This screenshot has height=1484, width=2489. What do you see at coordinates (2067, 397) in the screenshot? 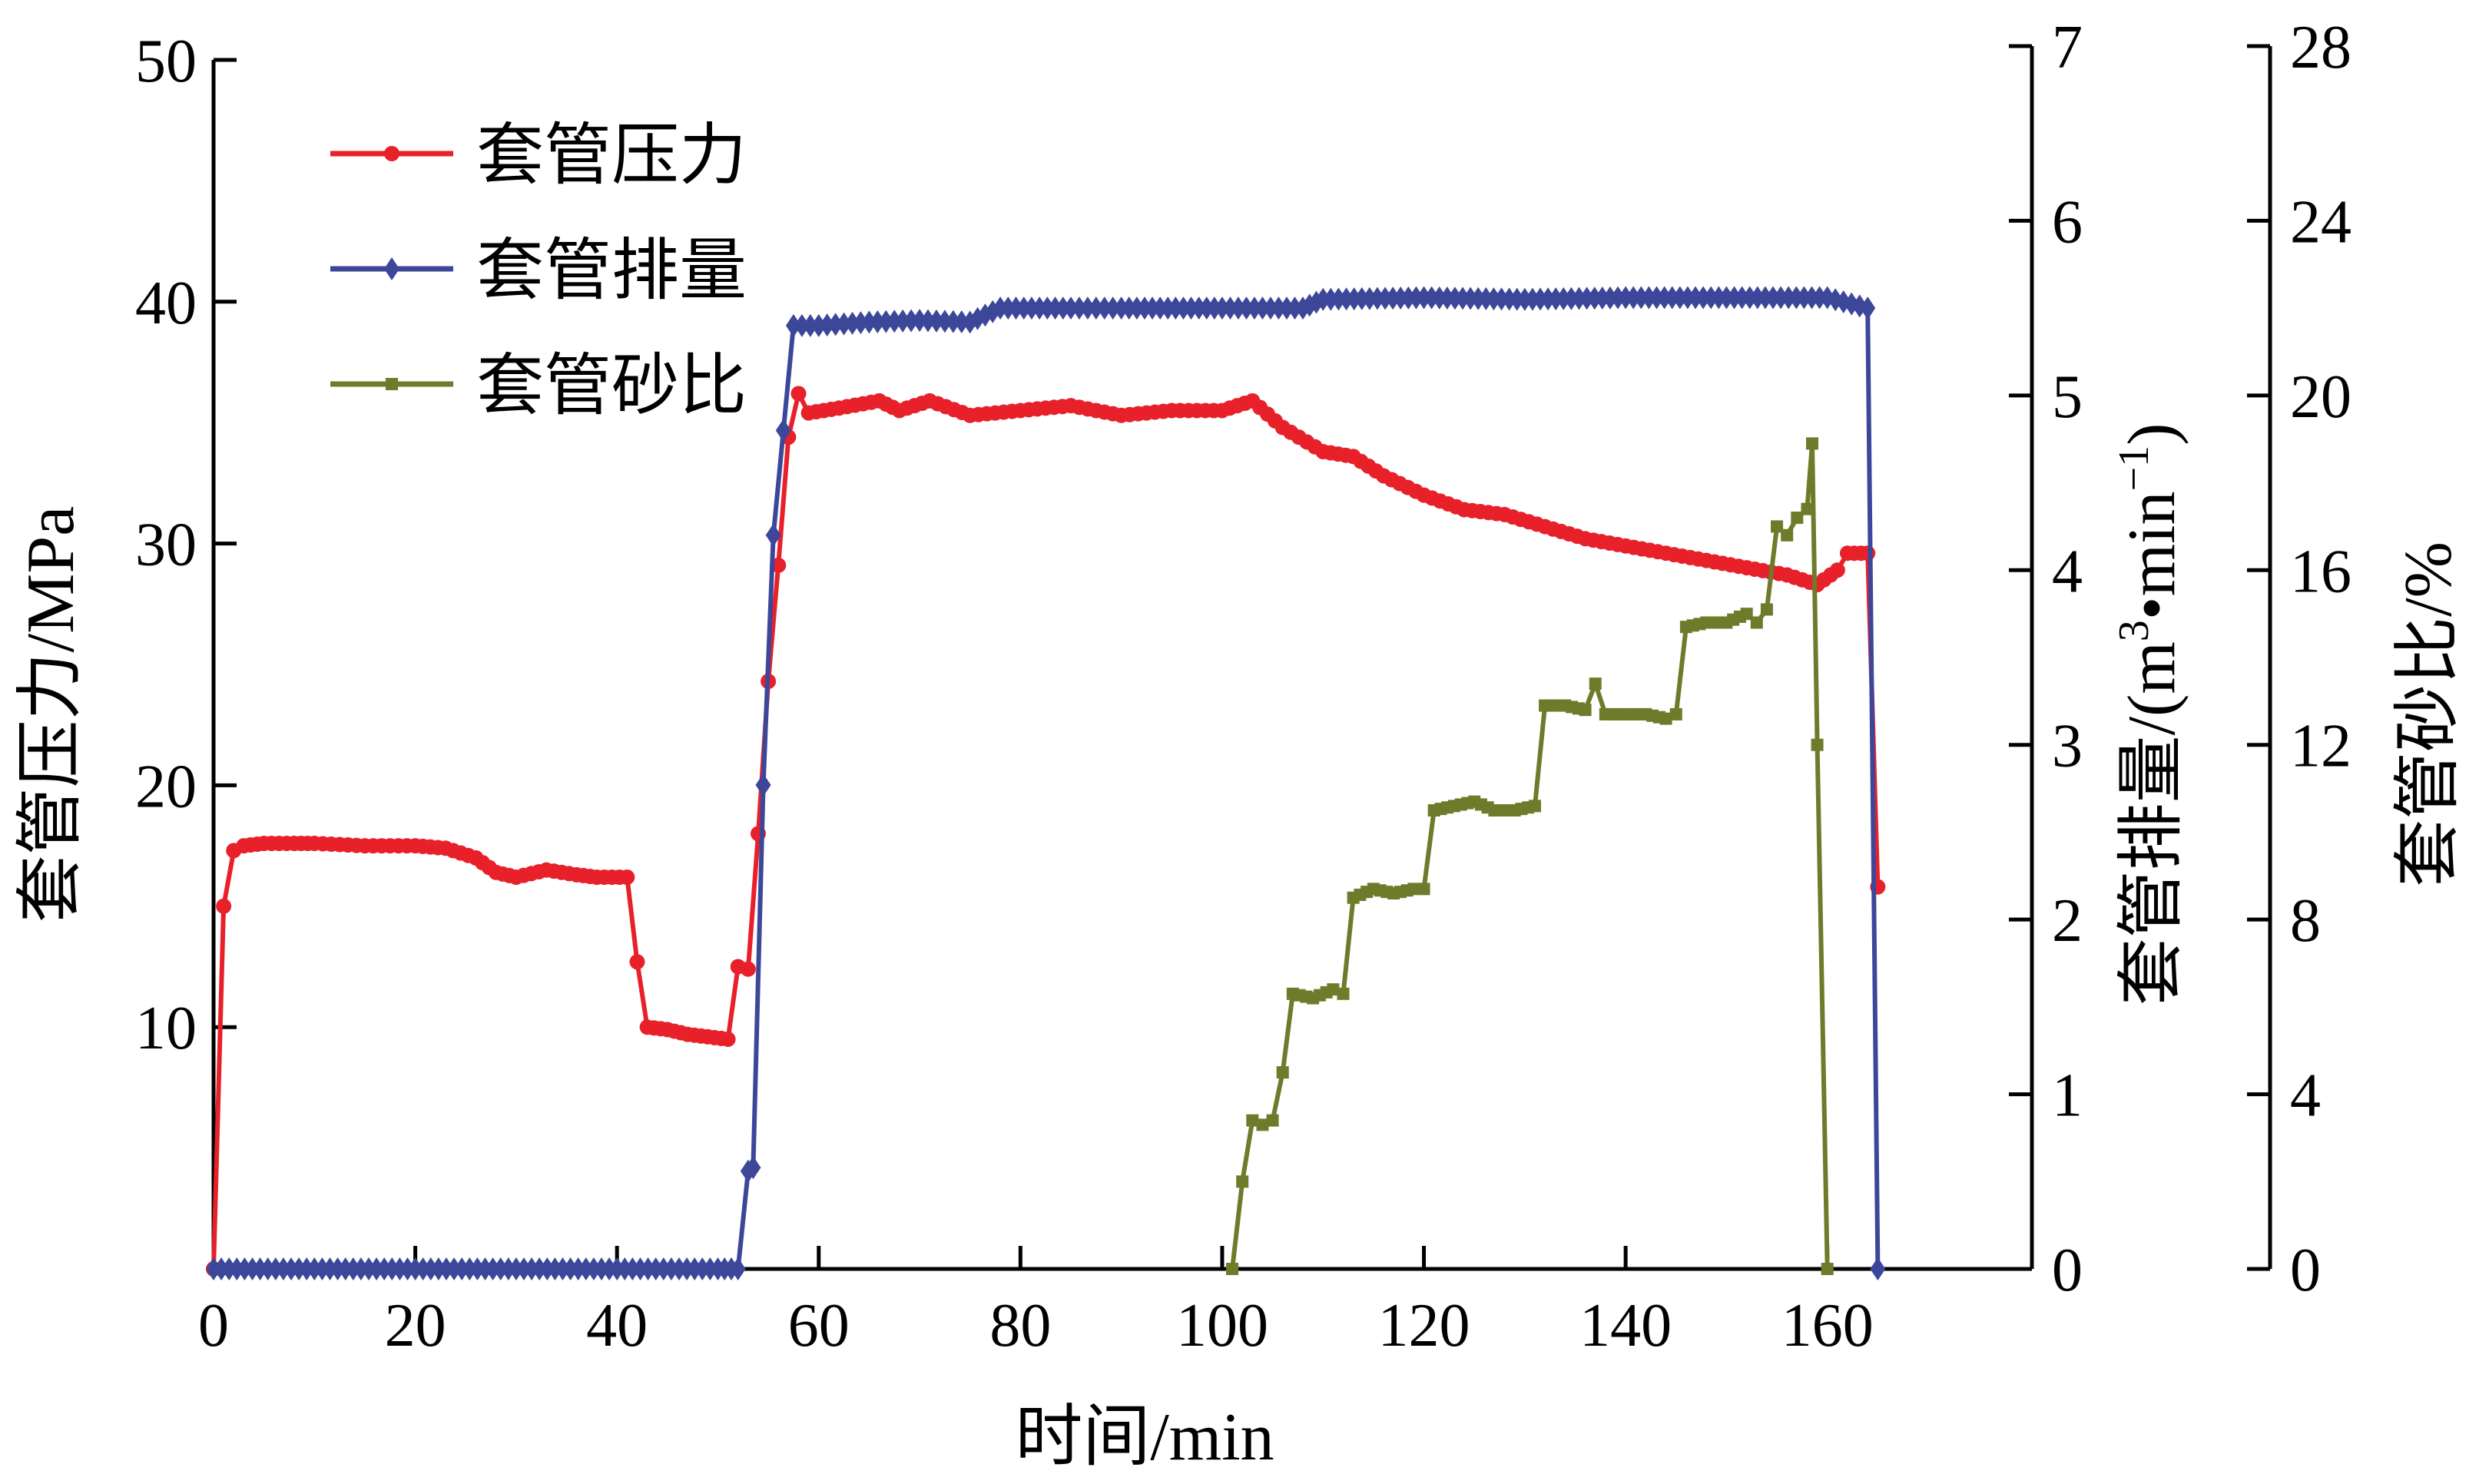
I see `y-tick-label-rate: 5` at bounding box center [2067, 397].